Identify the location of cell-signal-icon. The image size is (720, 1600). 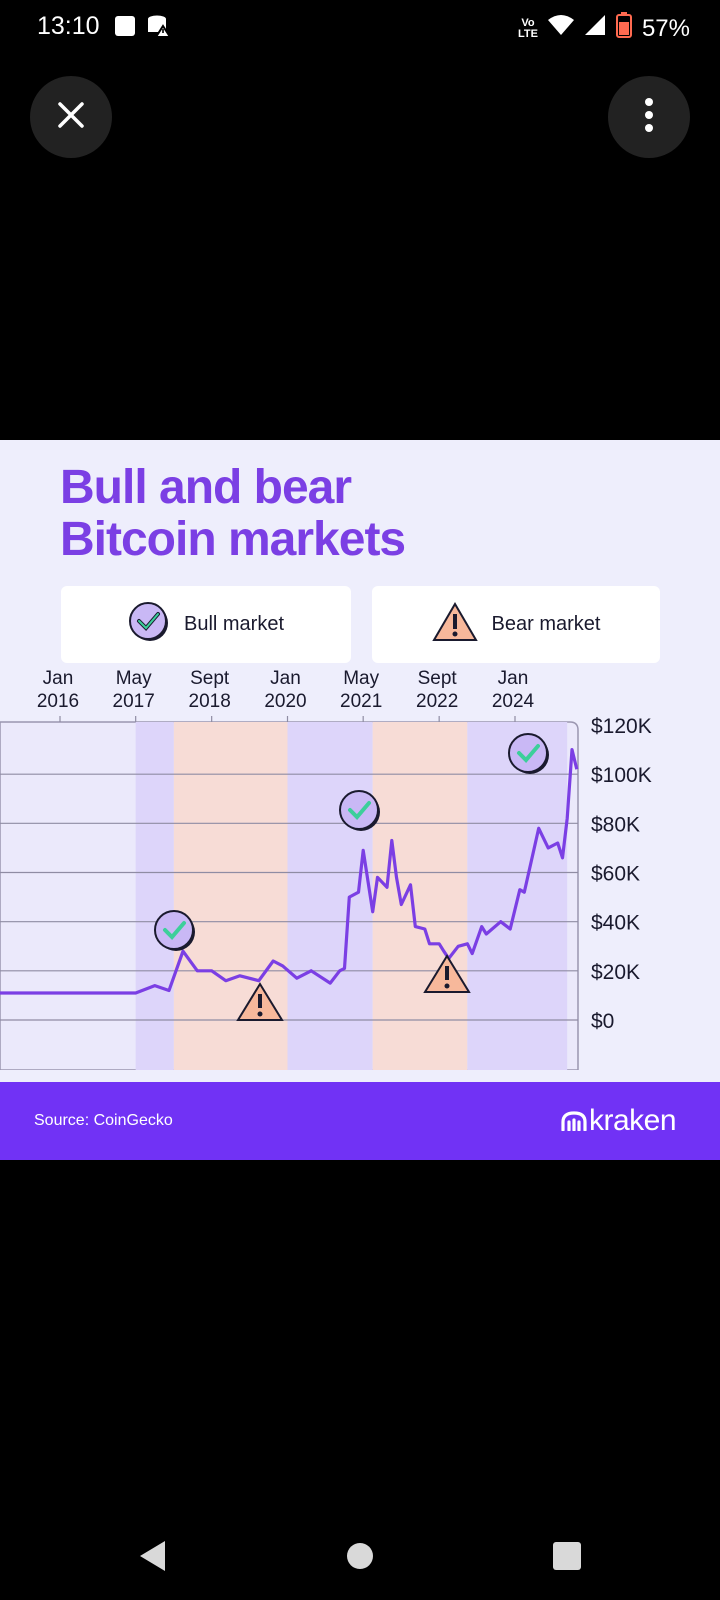
(595, 28).